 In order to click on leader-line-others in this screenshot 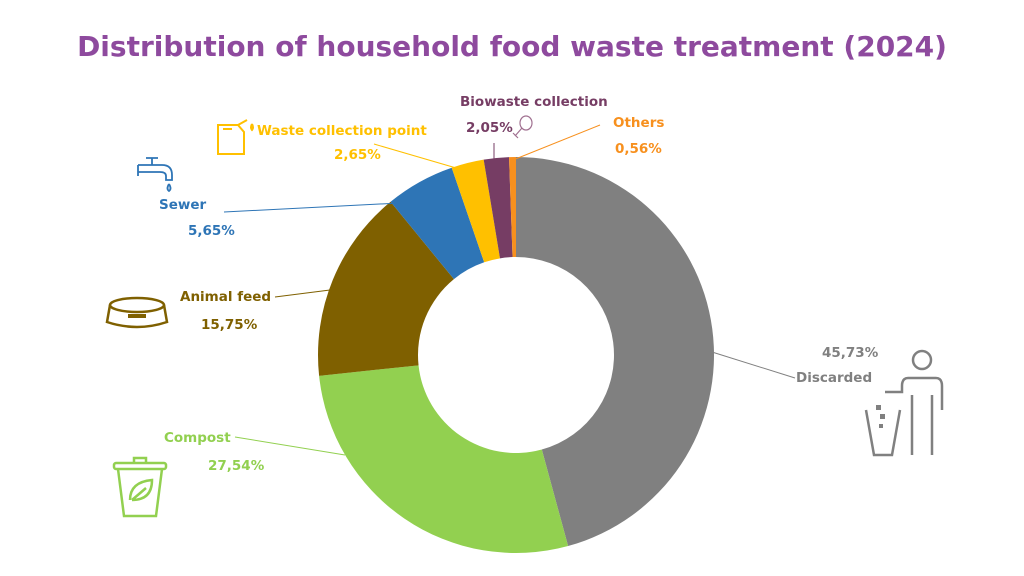, I will do `click(556, 142)`.